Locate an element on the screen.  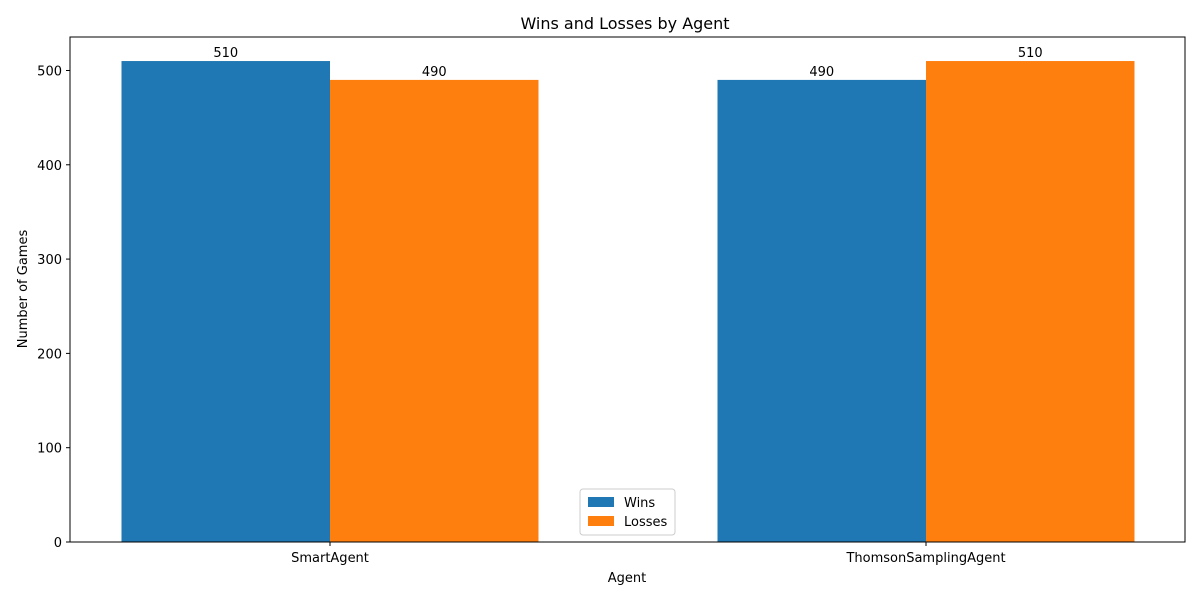
legend-label-wins: Wins is located at coordinates (639, 503).